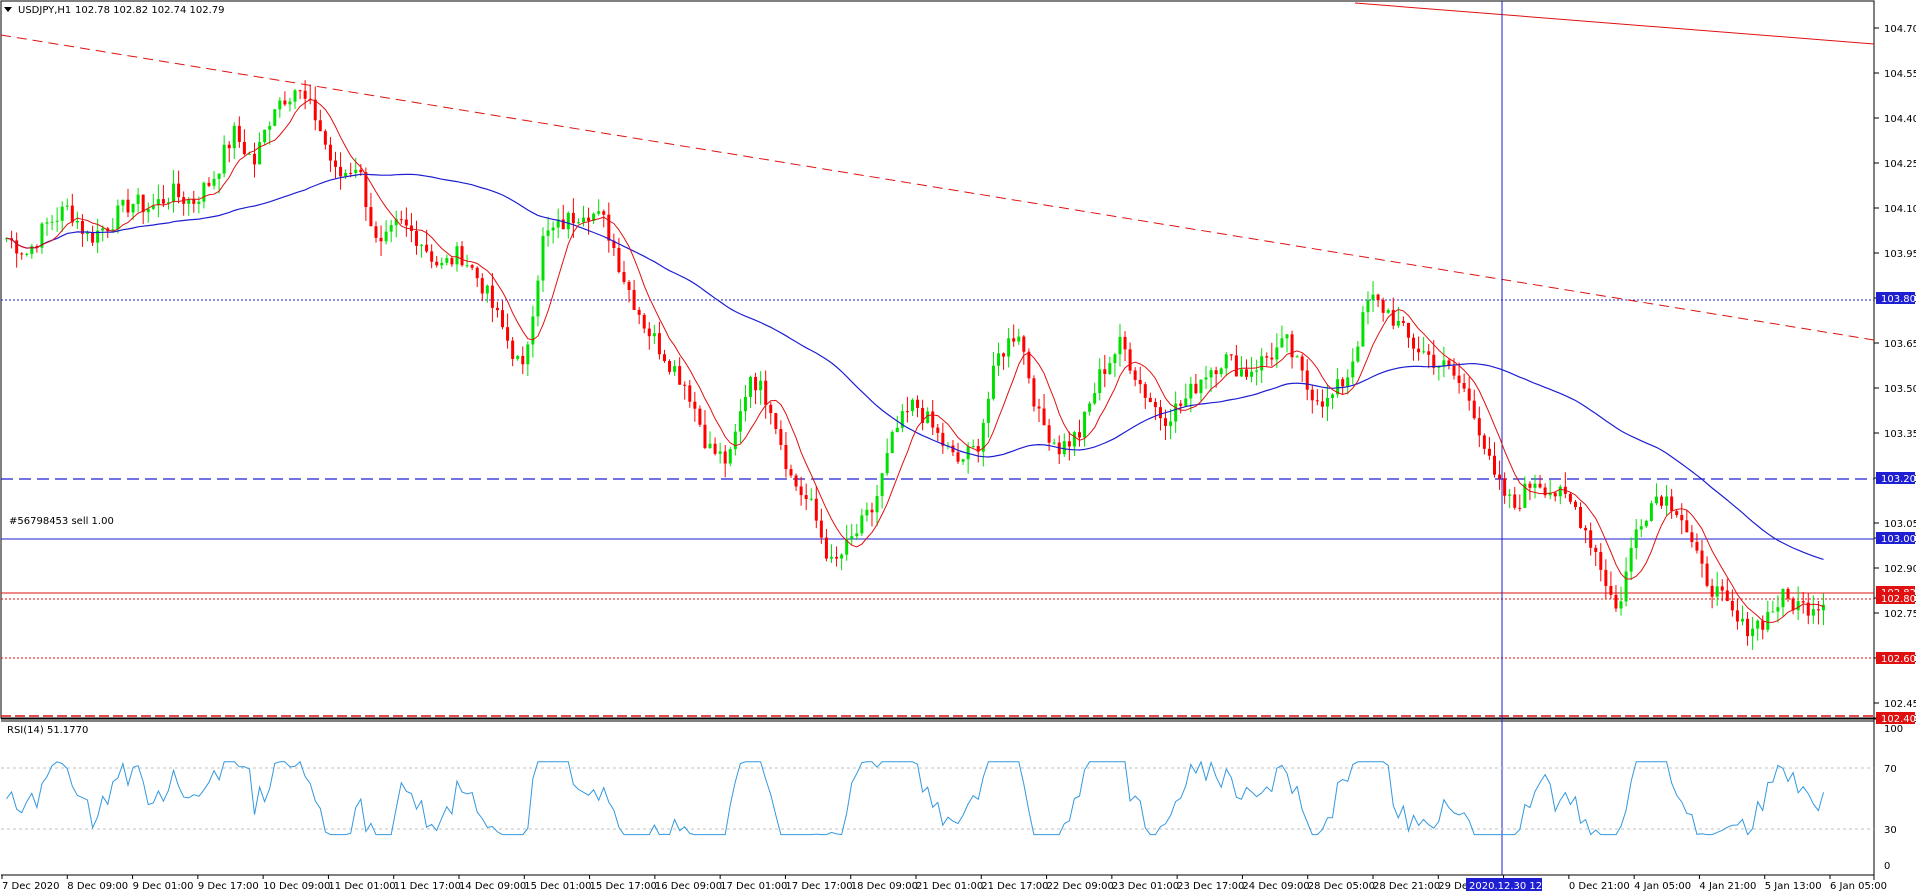 The width and height of the screenshot is (1916, 896). I want to click on trendline-solid-red, so click(1614, 23).